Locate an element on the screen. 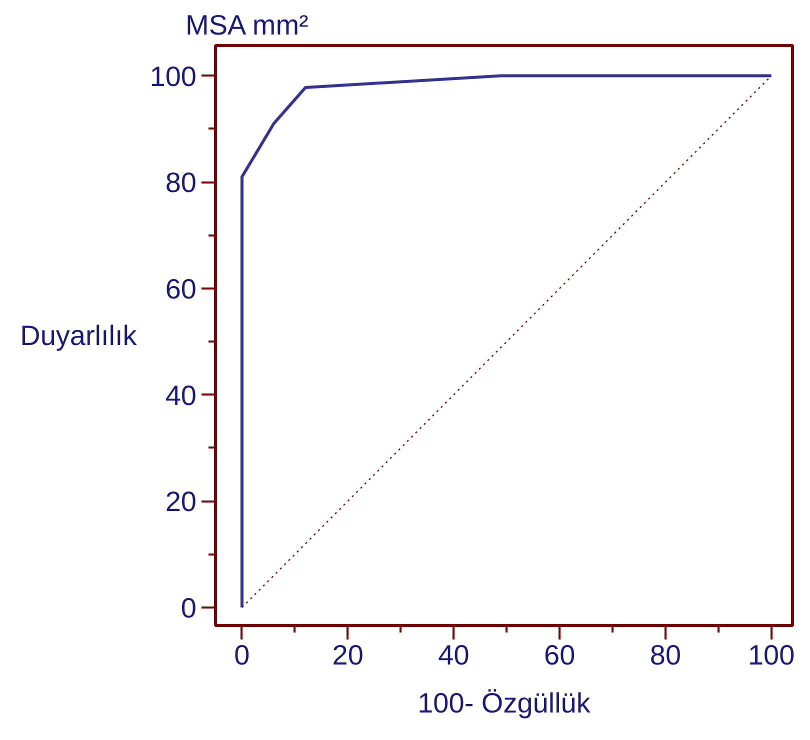 Image resolution: width=810 pixels, height=740 pixels. y-tick-label: 60 is located at coordinates (181, 288).